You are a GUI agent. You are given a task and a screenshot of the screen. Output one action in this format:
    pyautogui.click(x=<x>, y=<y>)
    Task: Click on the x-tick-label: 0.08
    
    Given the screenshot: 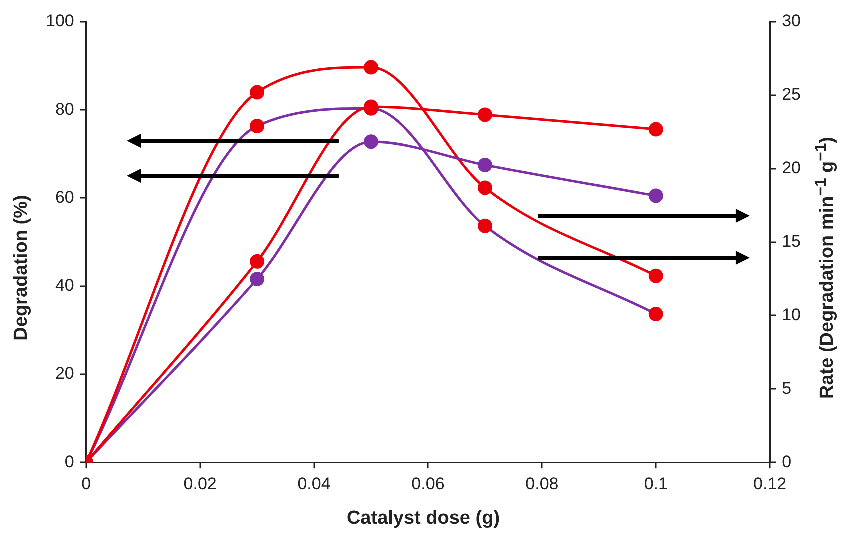 What is the action you would take?
    pyautogui.click(x=542, y=484)
    